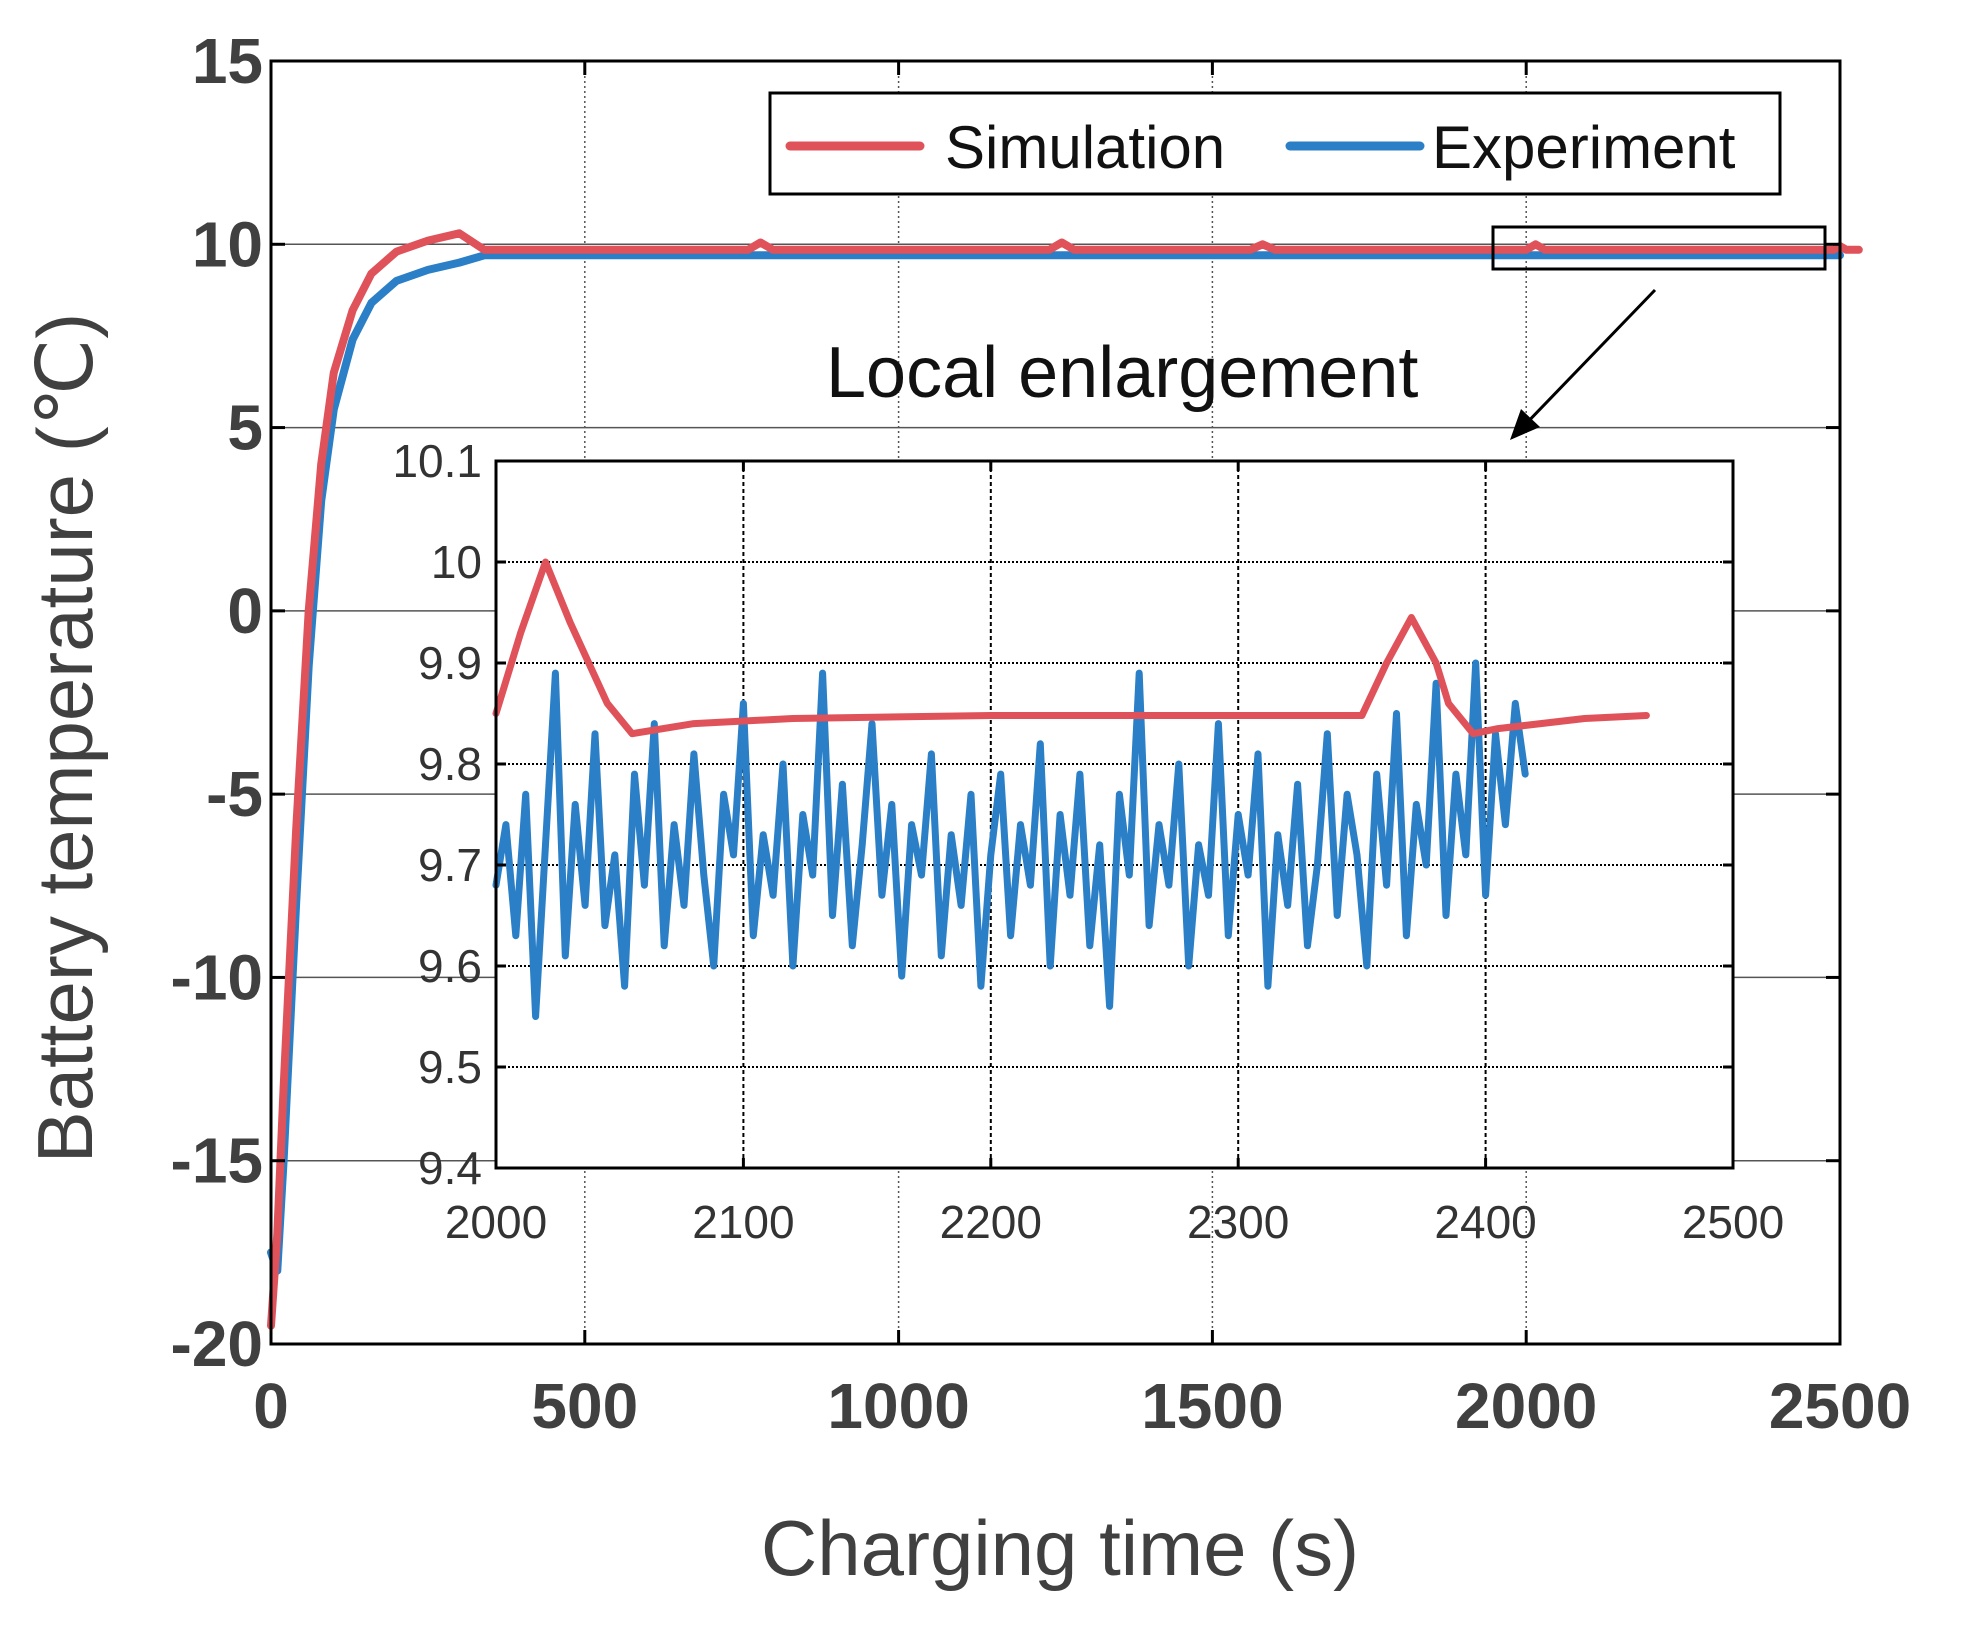 This screenshot has height=1627, width=1975. I want to click on legend: Simulation Experiment, so click(1275, 143).